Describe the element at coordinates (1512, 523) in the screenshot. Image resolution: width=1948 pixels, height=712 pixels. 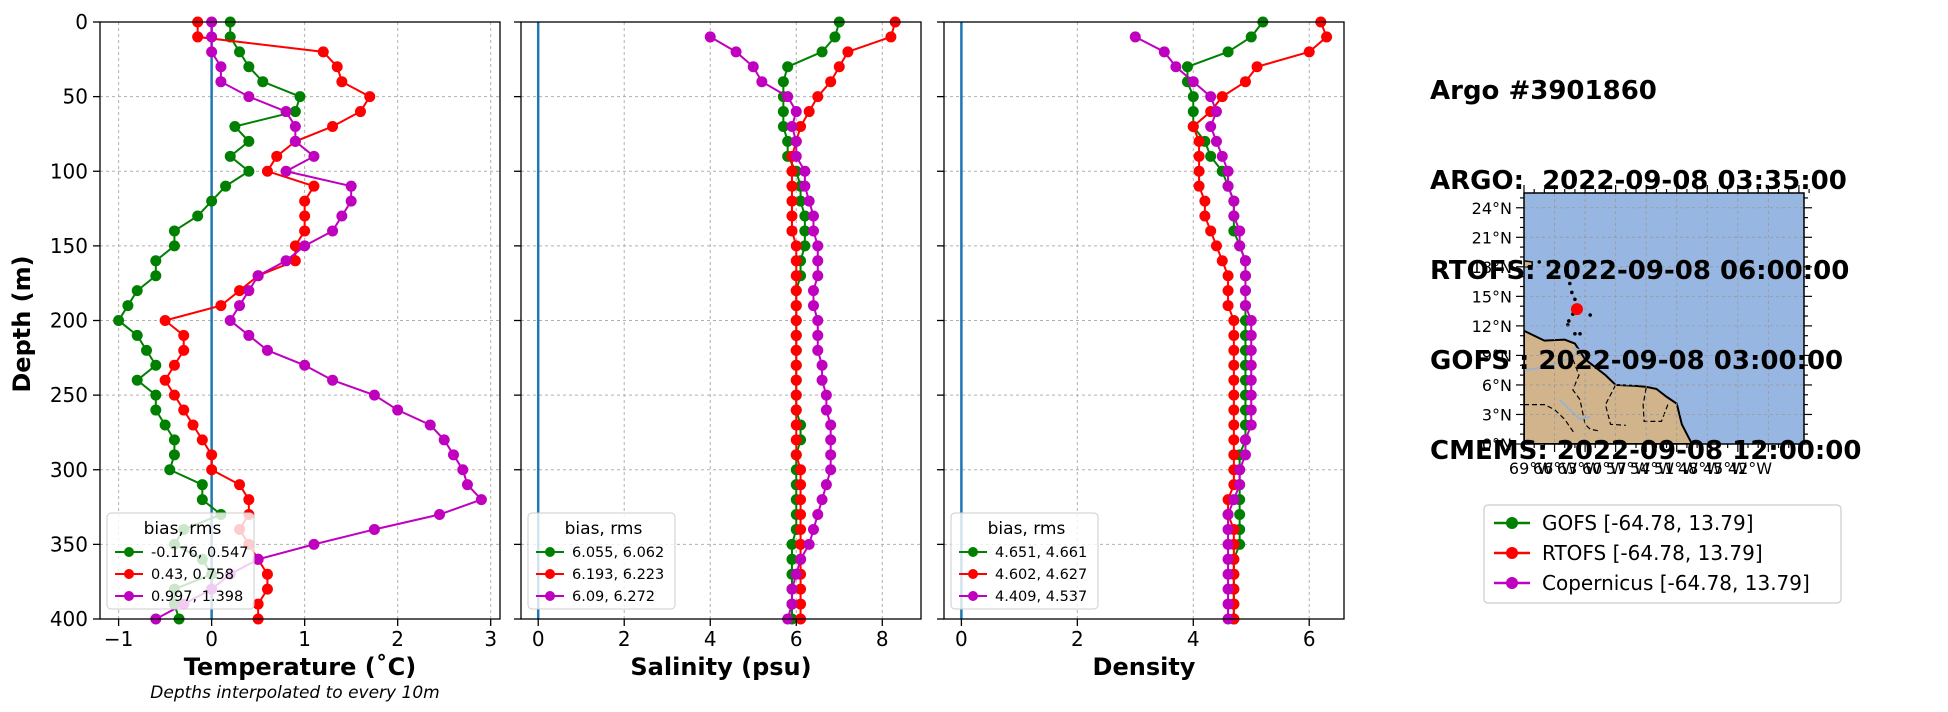
I see `gofs-map-legend-marker` at that location.